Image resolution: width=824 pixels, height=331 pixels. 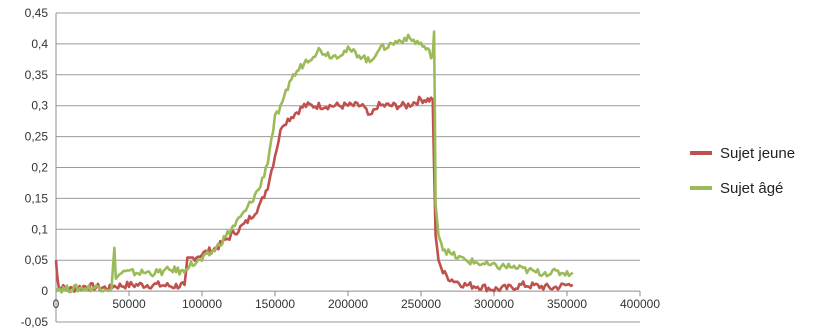 I want to click on x-tick-label: 50000, so click(x=129, y=304).